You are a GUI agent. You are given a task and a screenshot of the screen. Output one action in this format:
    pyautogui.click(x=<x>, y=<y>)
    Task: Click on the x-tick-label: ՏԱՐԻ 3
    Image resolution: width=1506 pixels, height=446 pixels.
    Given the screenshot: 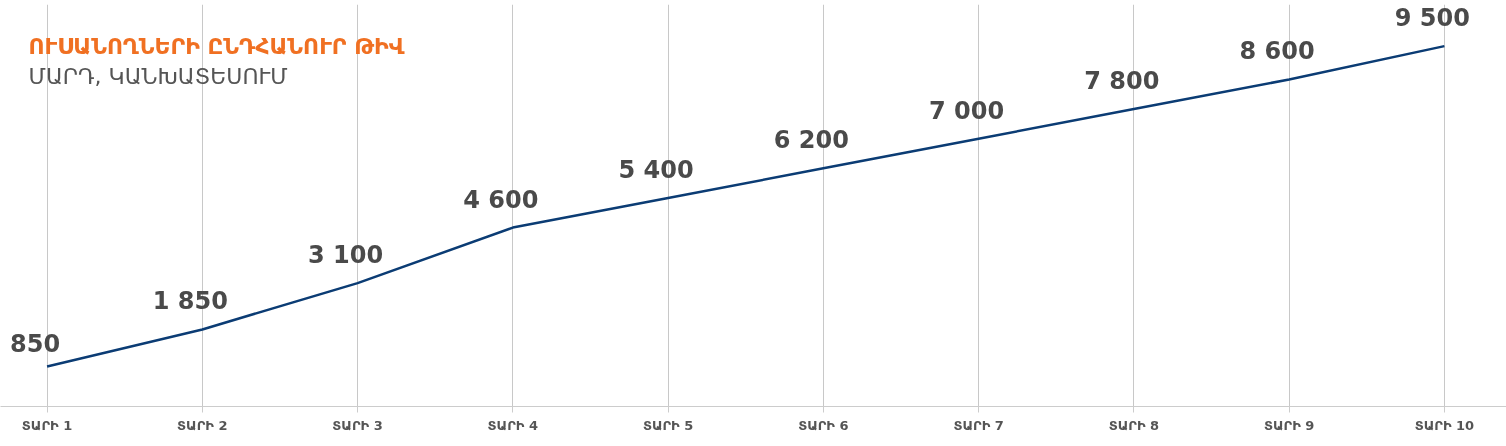 What is the action you would take?
    pyautogui.click(x=357, y=425)
    